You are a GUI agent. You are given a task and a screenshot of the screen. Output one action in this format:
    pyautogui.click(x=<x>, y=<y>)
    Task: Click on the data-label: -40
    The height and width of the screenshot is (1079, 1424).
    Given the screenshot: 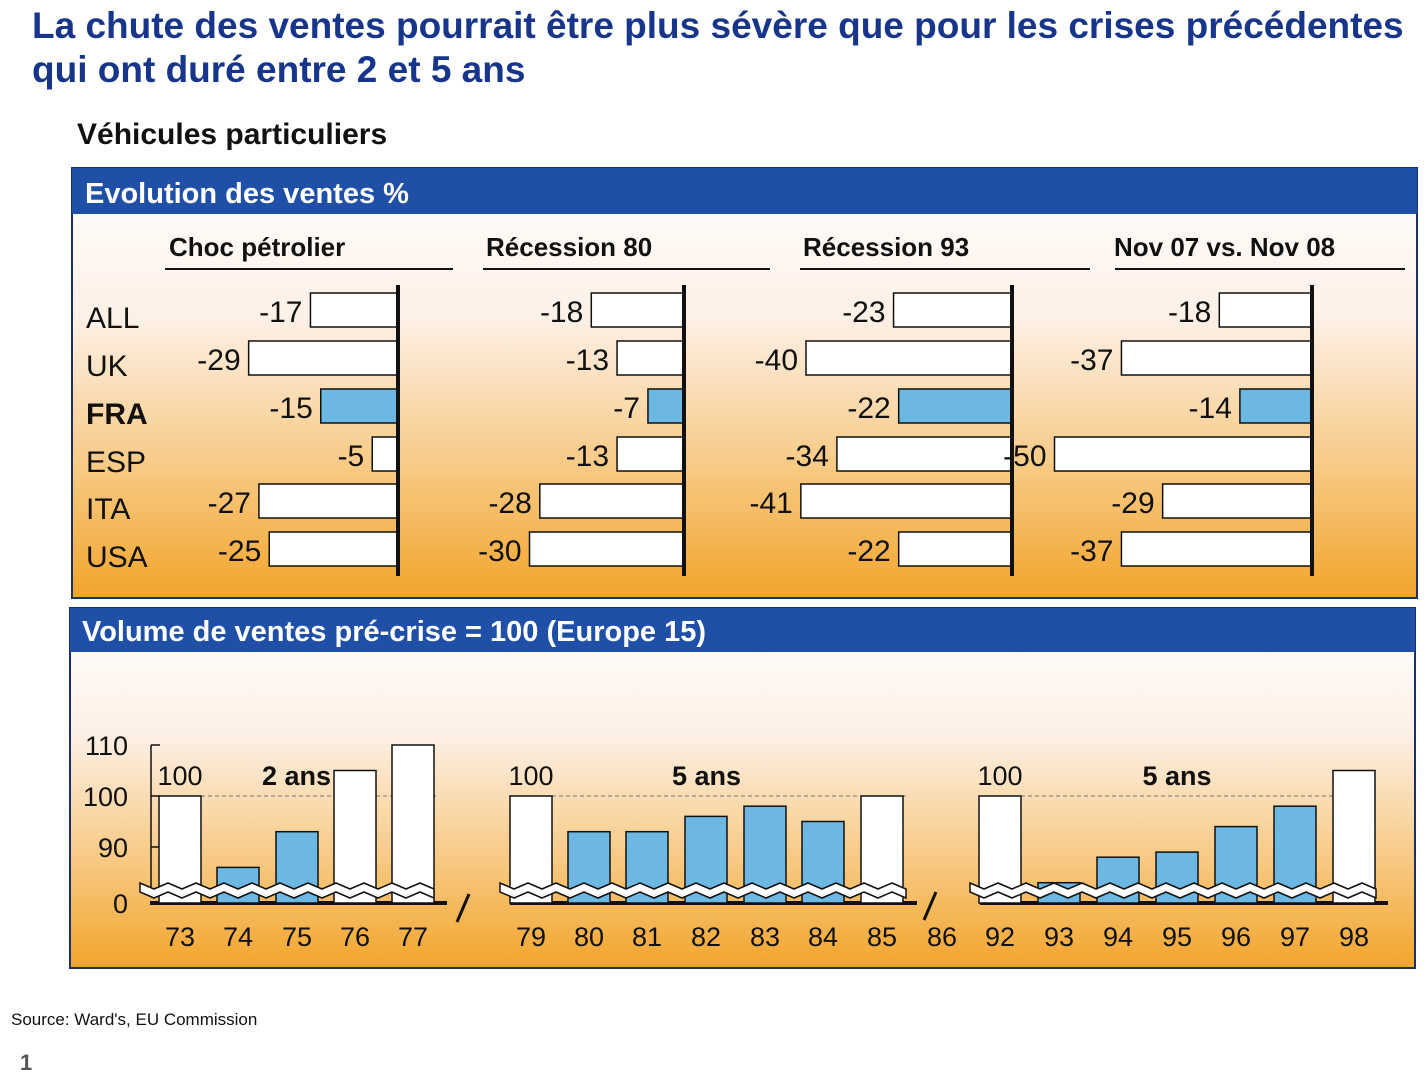 What is the action you would take?
    pyautogui.click(x=776, y=360)
    